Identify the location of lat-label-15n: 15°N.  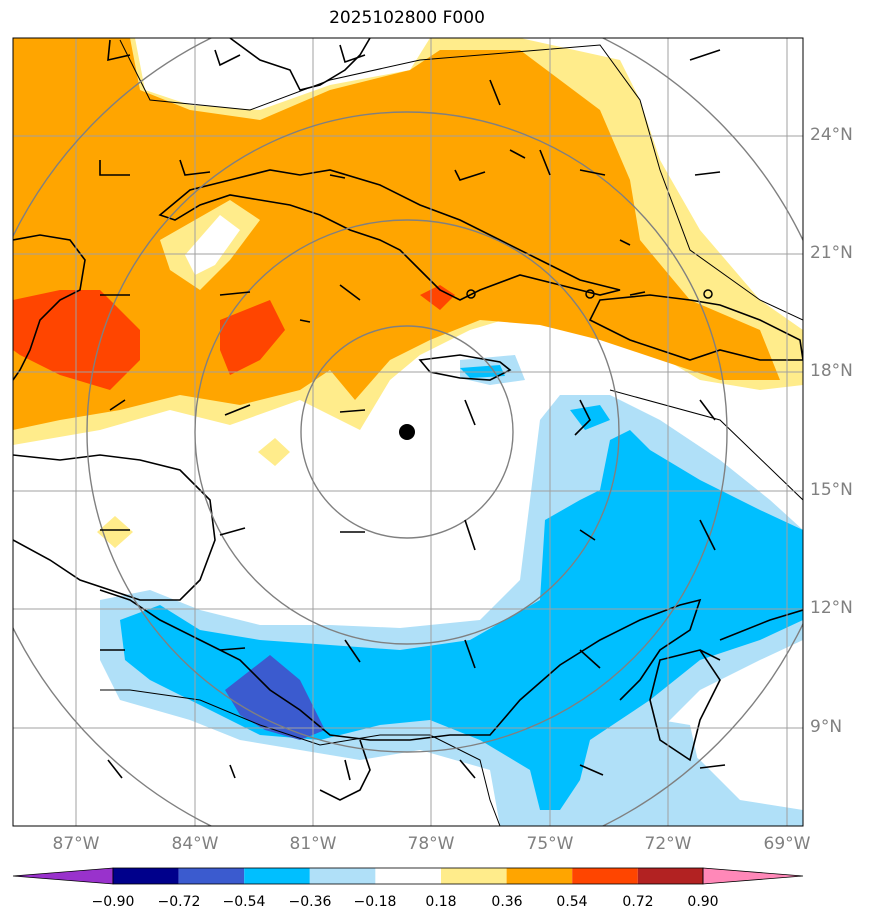
(831, 490).